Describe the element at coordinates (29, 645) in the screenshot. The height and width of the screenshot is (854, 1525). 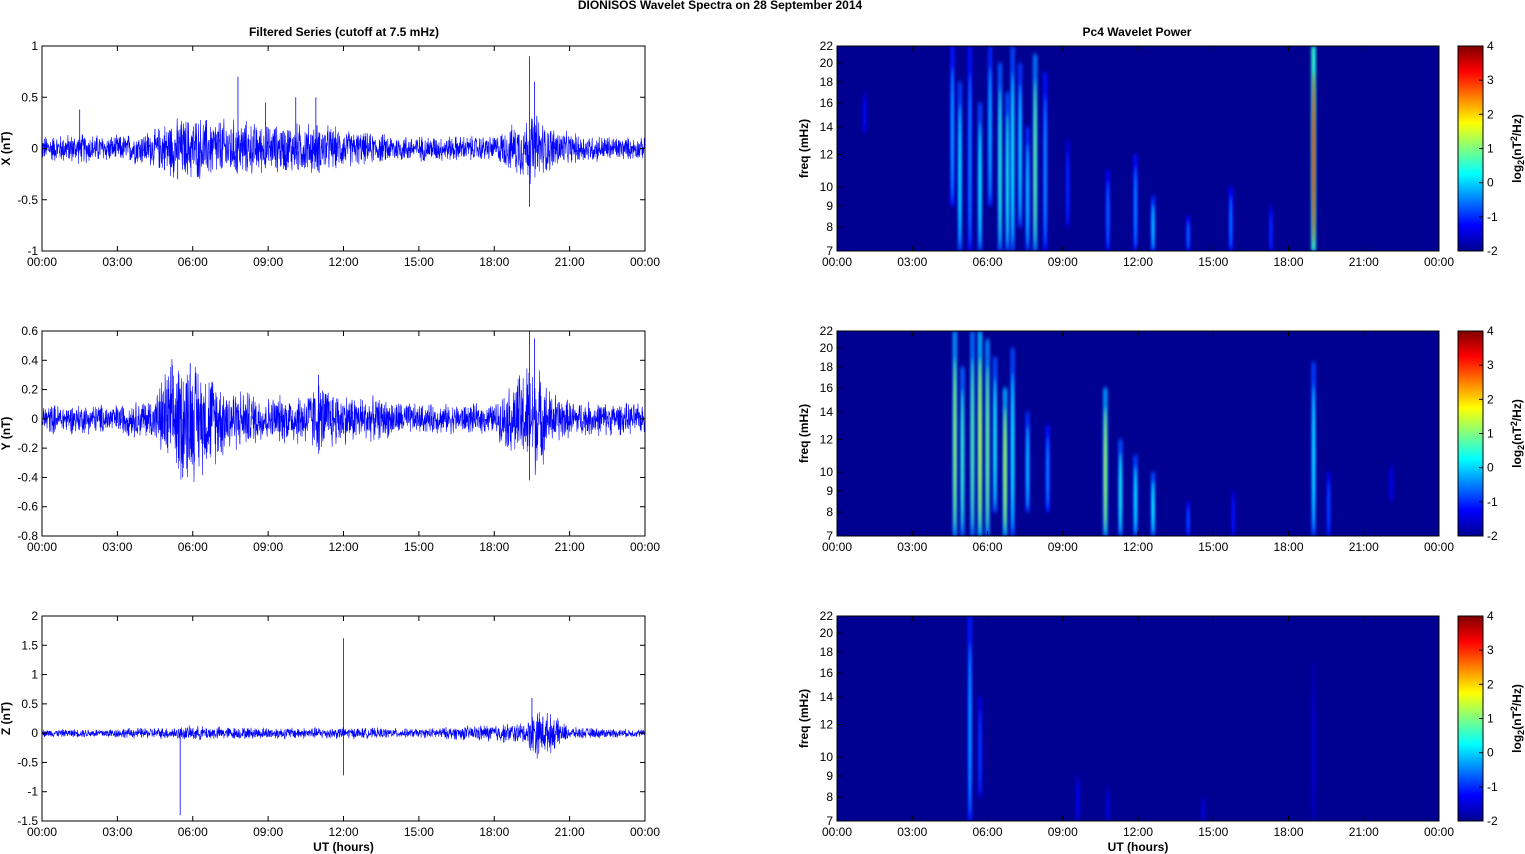
I see `y-tick-label: 1.5` at that location.